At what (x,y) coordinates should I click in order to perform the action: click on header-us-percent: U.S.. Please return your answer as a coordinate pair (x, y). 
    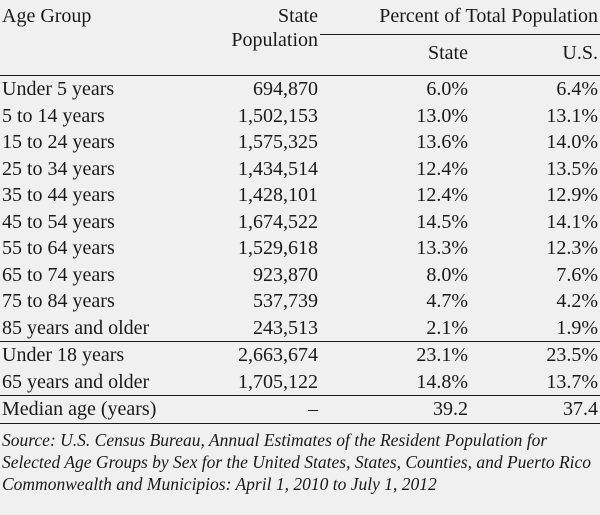
    Looking at the image, I should click on (580, 53).